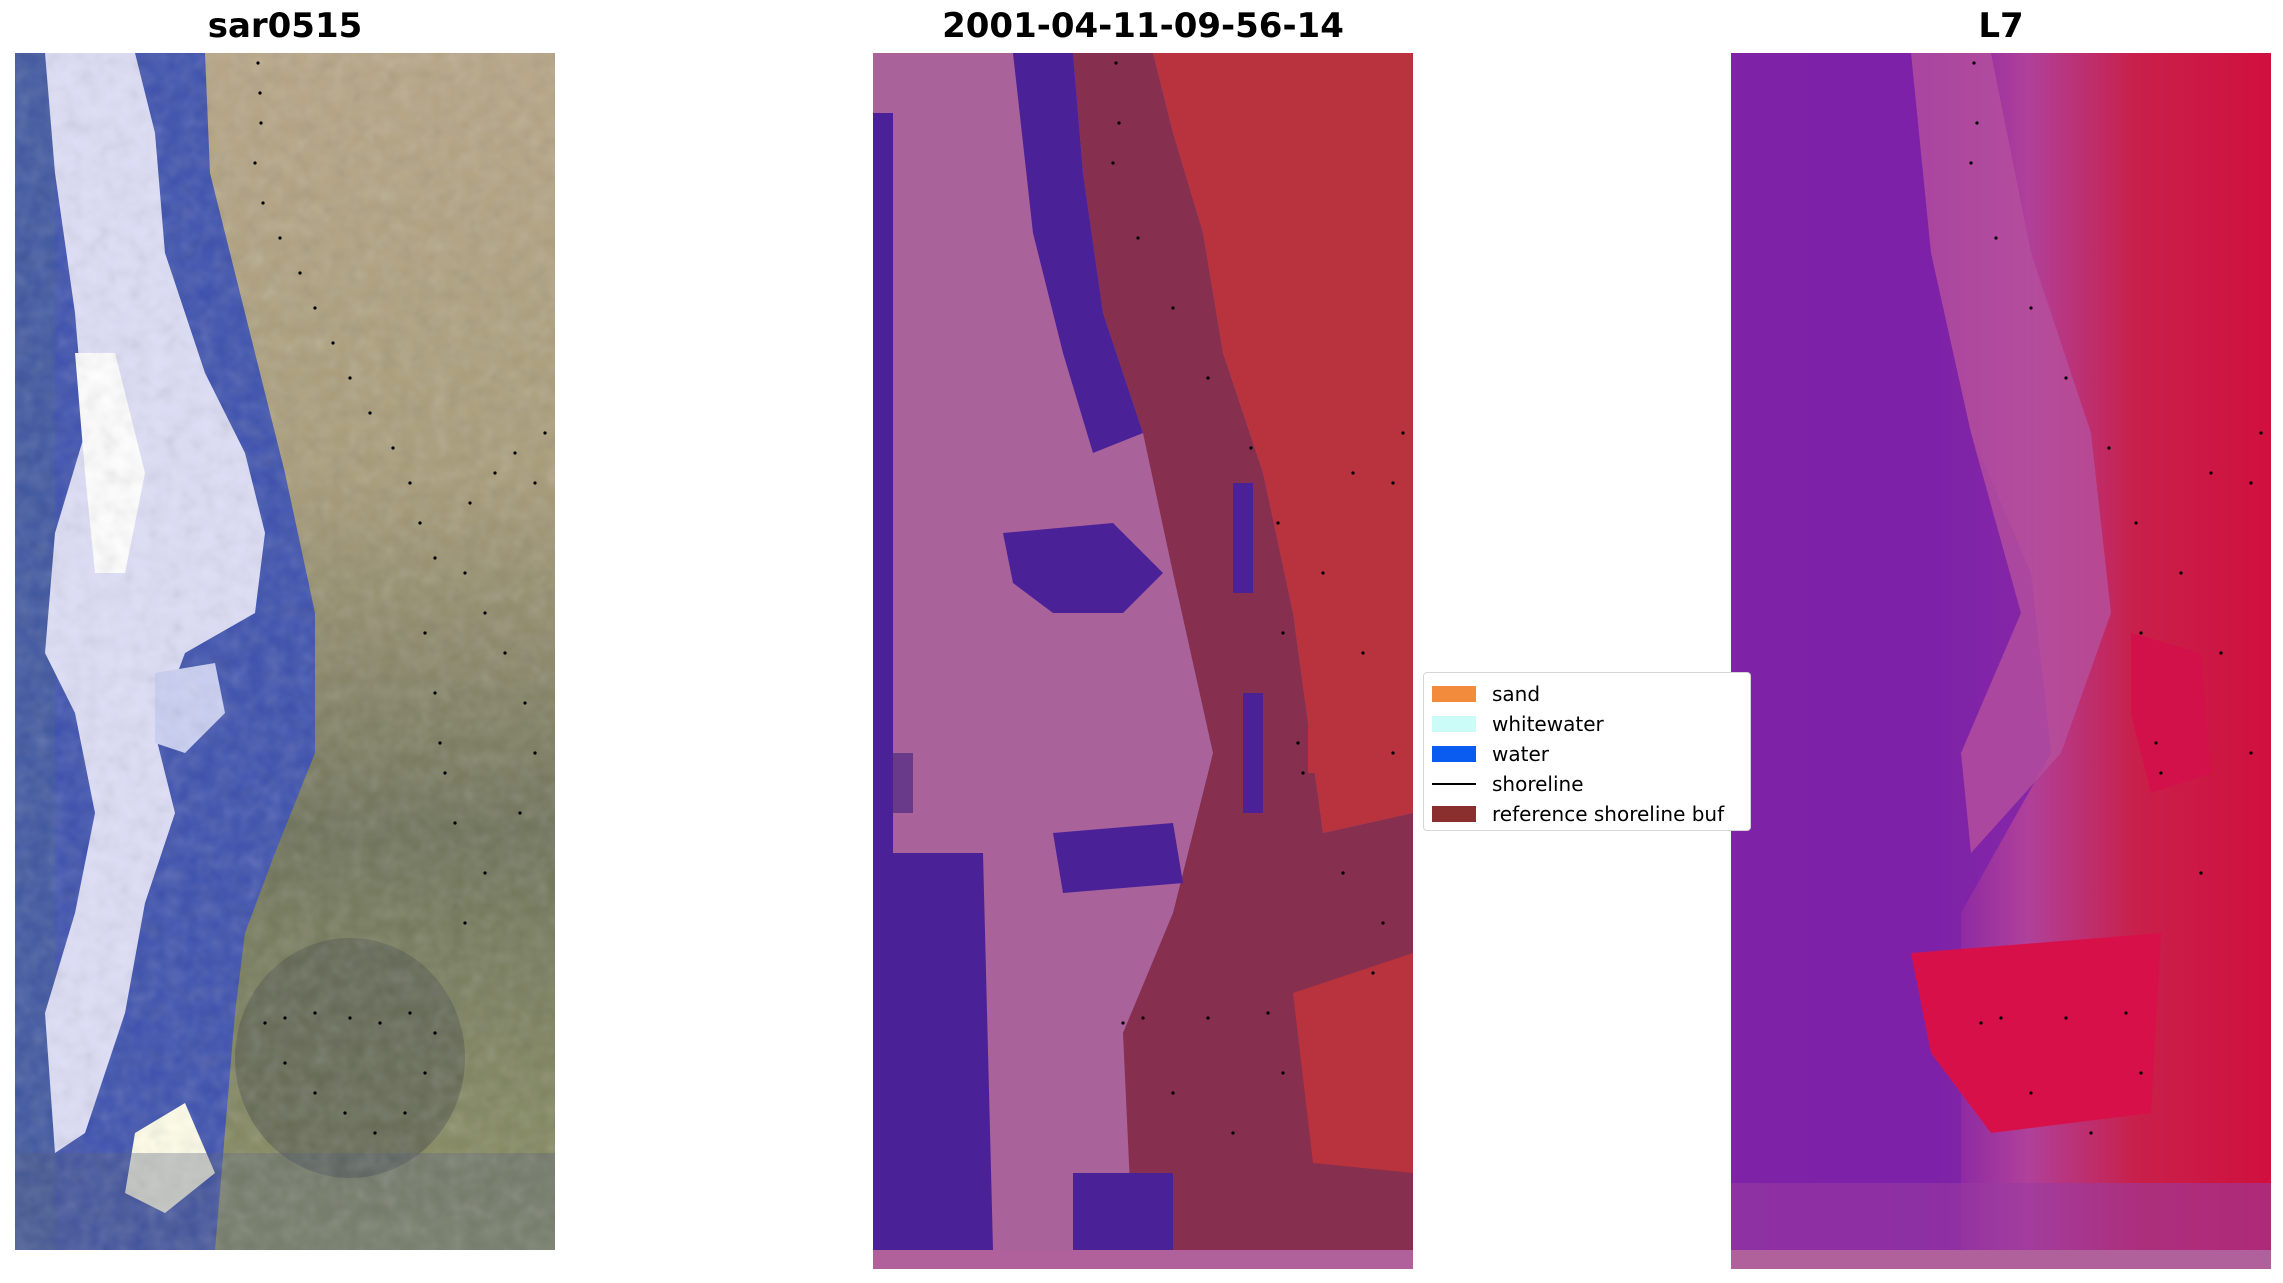  What do you see at coordinates (1454, 724) in the screenshot?
I see `legend-swatch-whitewater` at bounding box center [1454, 724].